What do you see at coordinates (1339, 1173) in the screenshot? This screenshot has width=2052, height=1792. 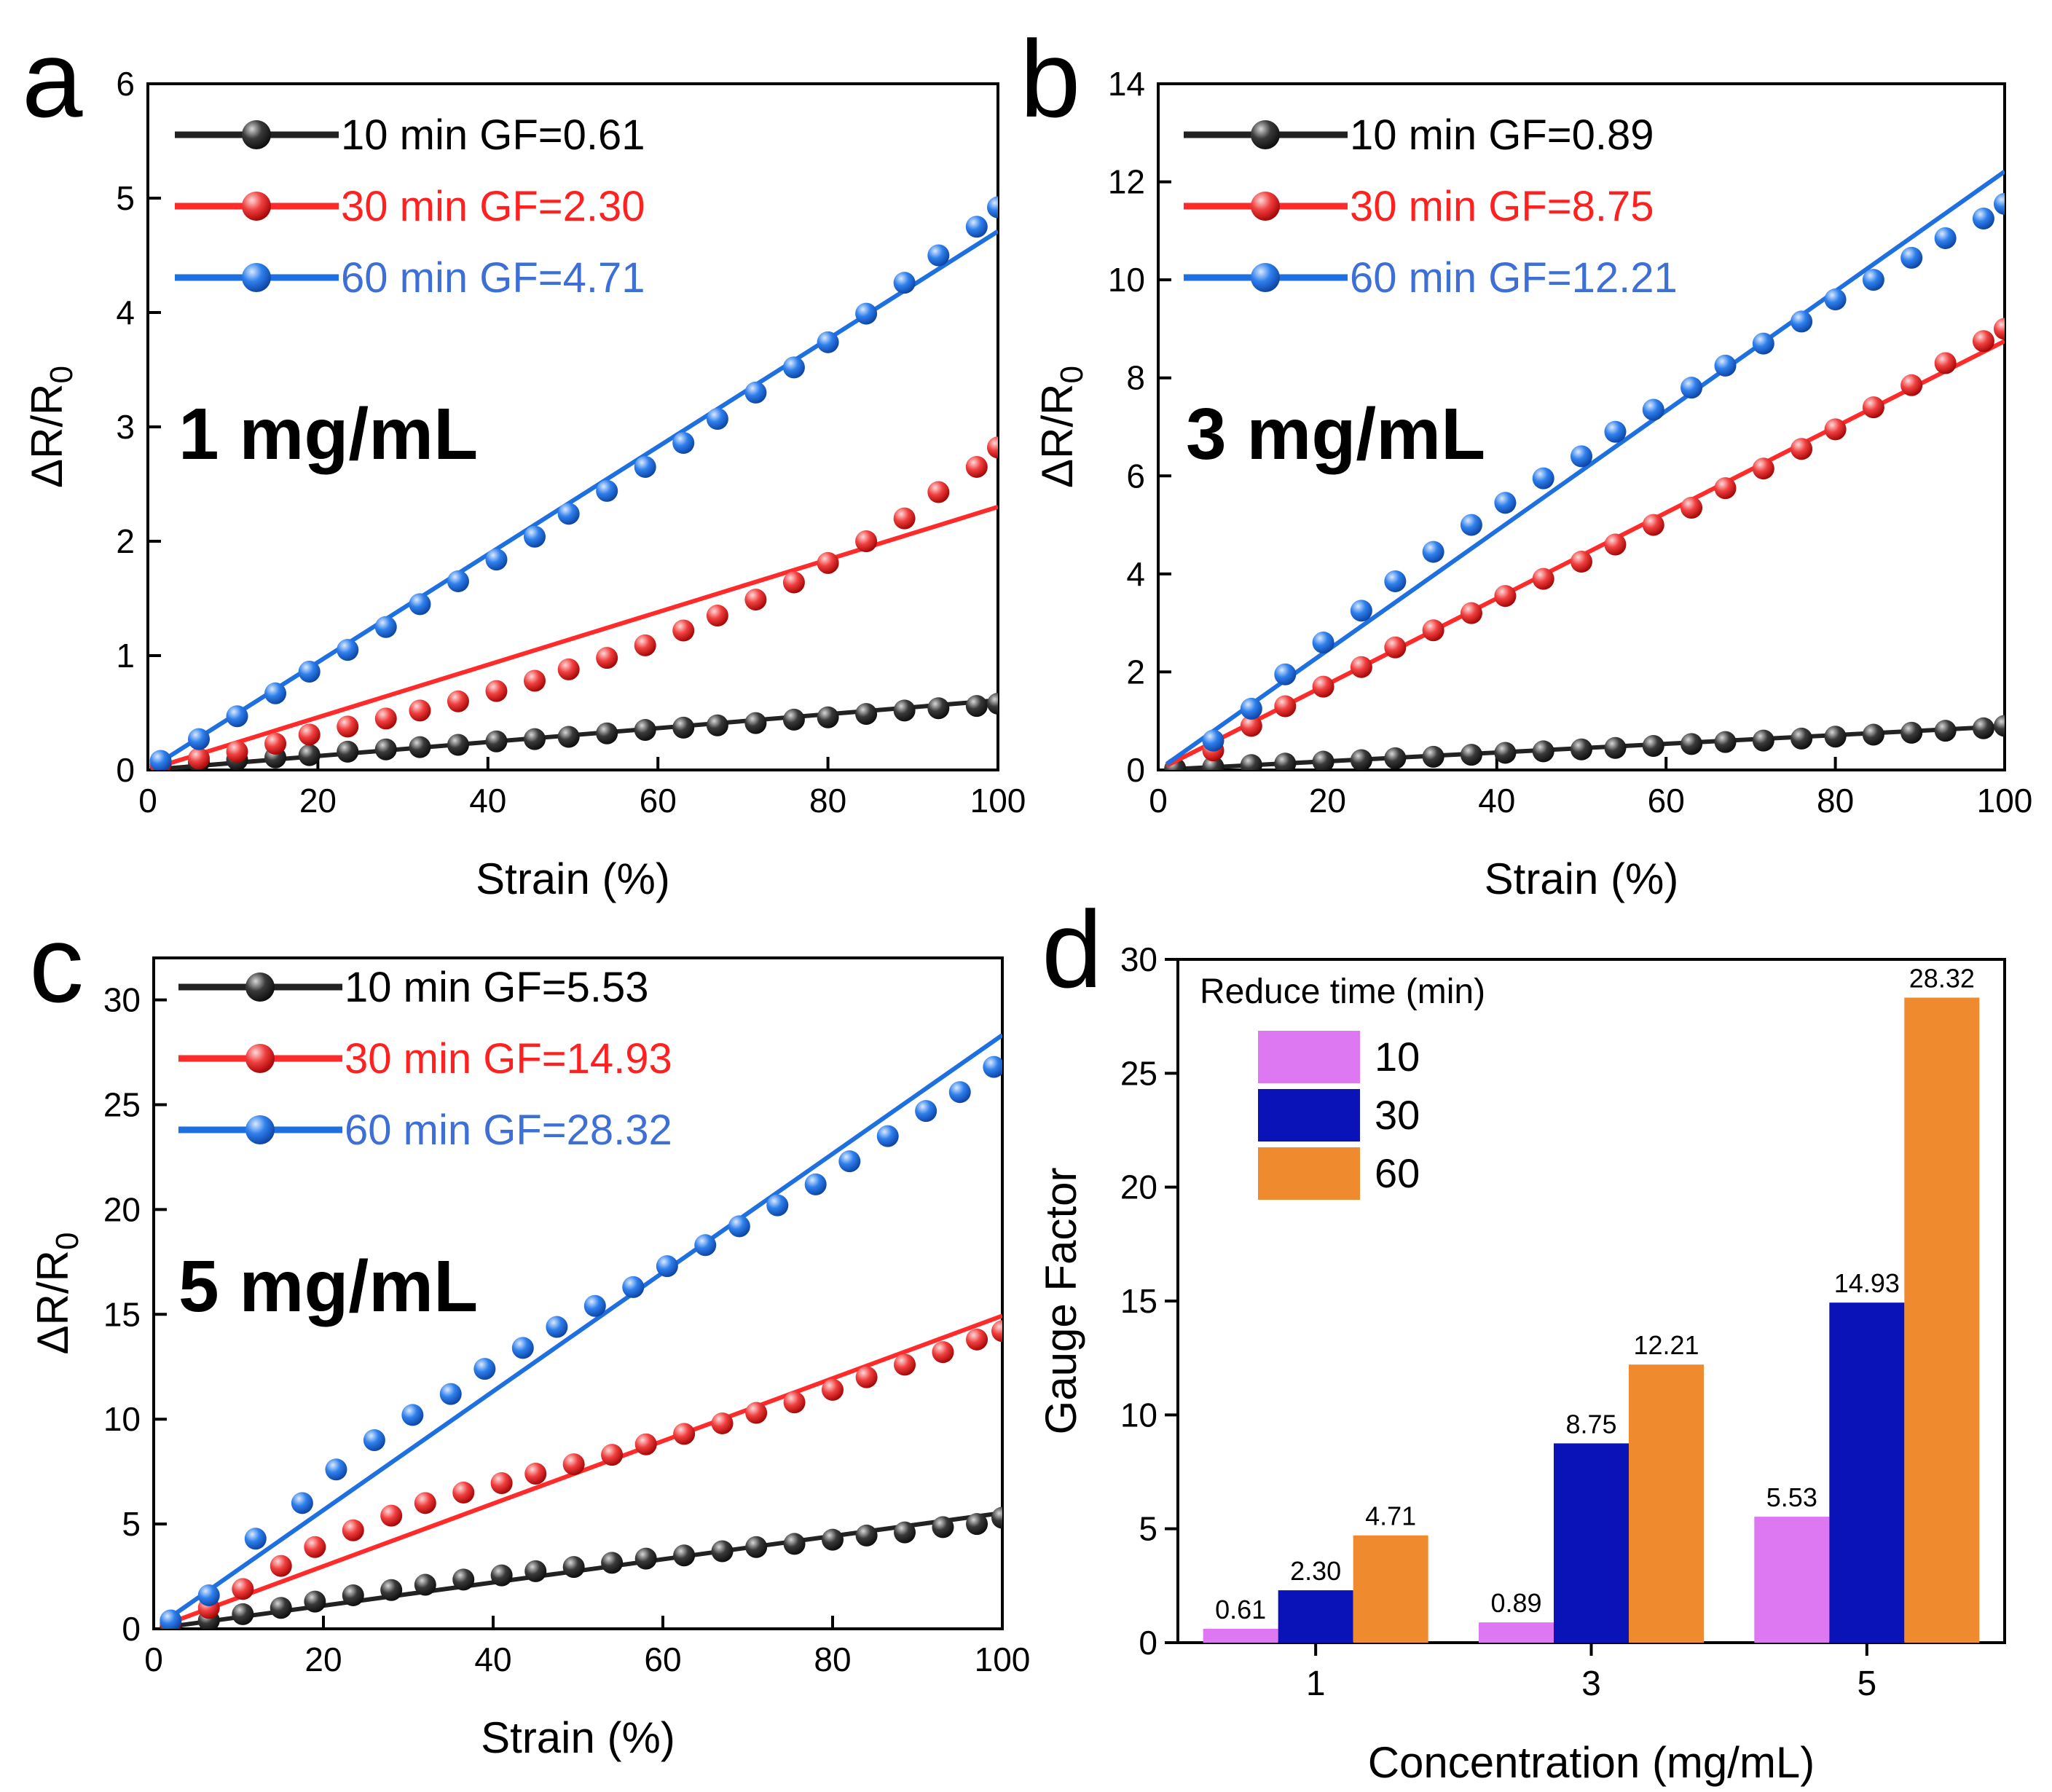 I see `legend-item: 60` at bounding box center [1339, 1173].